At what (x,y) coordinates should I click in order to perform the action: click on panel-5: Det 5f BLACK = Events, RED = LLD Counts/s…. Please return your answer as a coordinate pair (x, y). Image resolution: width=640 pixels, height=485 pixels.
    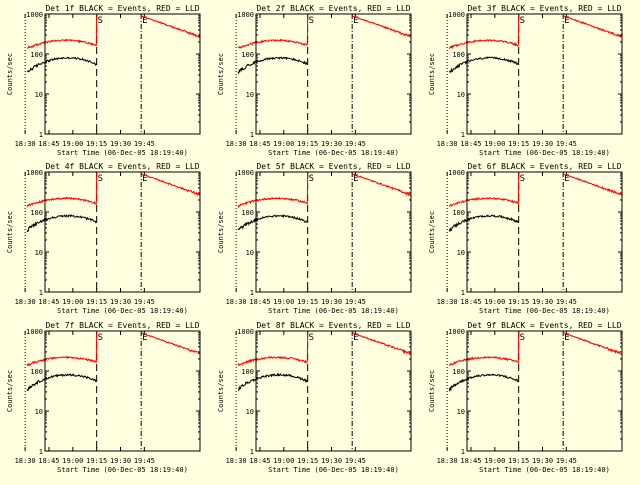
    Looking at the image, I should click on (314, 238).